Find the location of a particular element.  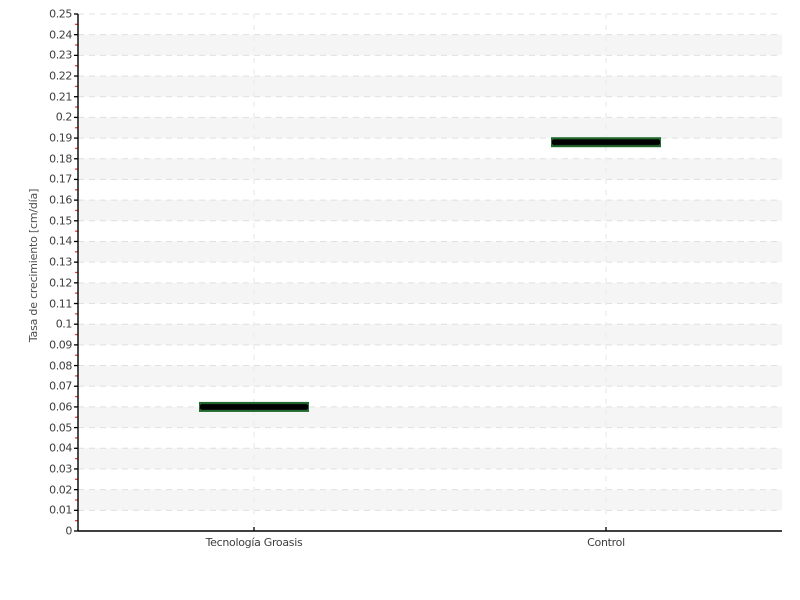

y-tick-label: 0.02 is located at coordinates (60, 490).